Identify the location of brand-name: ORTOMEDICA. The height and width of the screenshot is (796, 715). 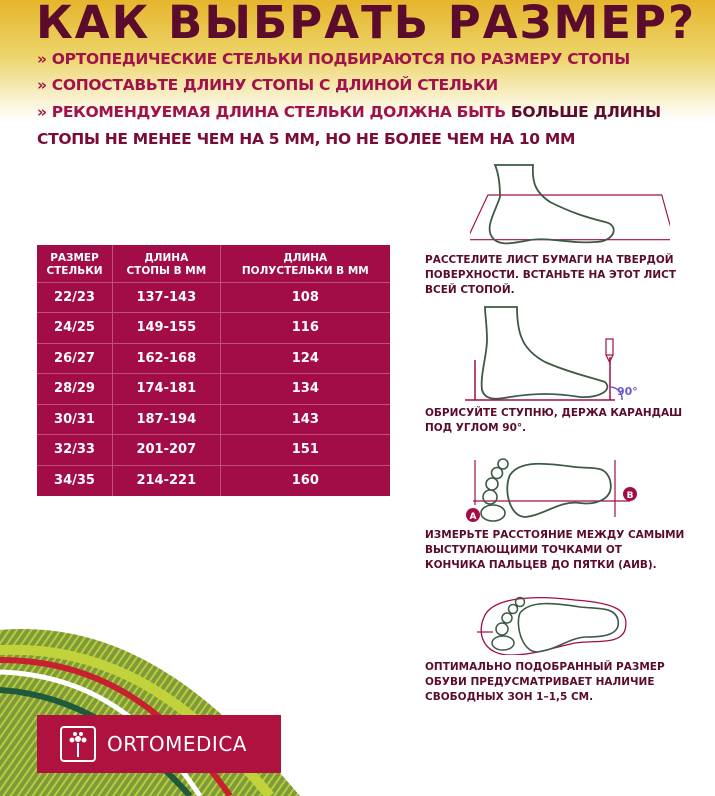
(177, 744).